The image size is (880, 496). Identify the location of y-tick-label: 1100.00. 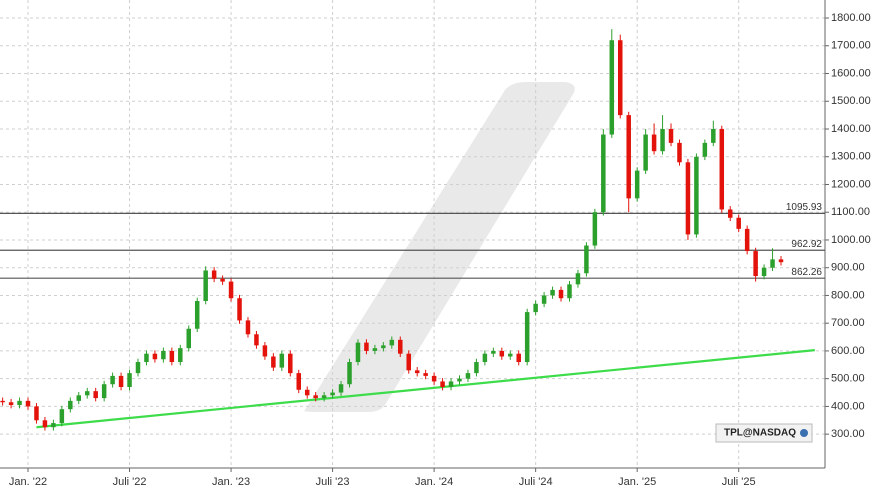
(850, 212).